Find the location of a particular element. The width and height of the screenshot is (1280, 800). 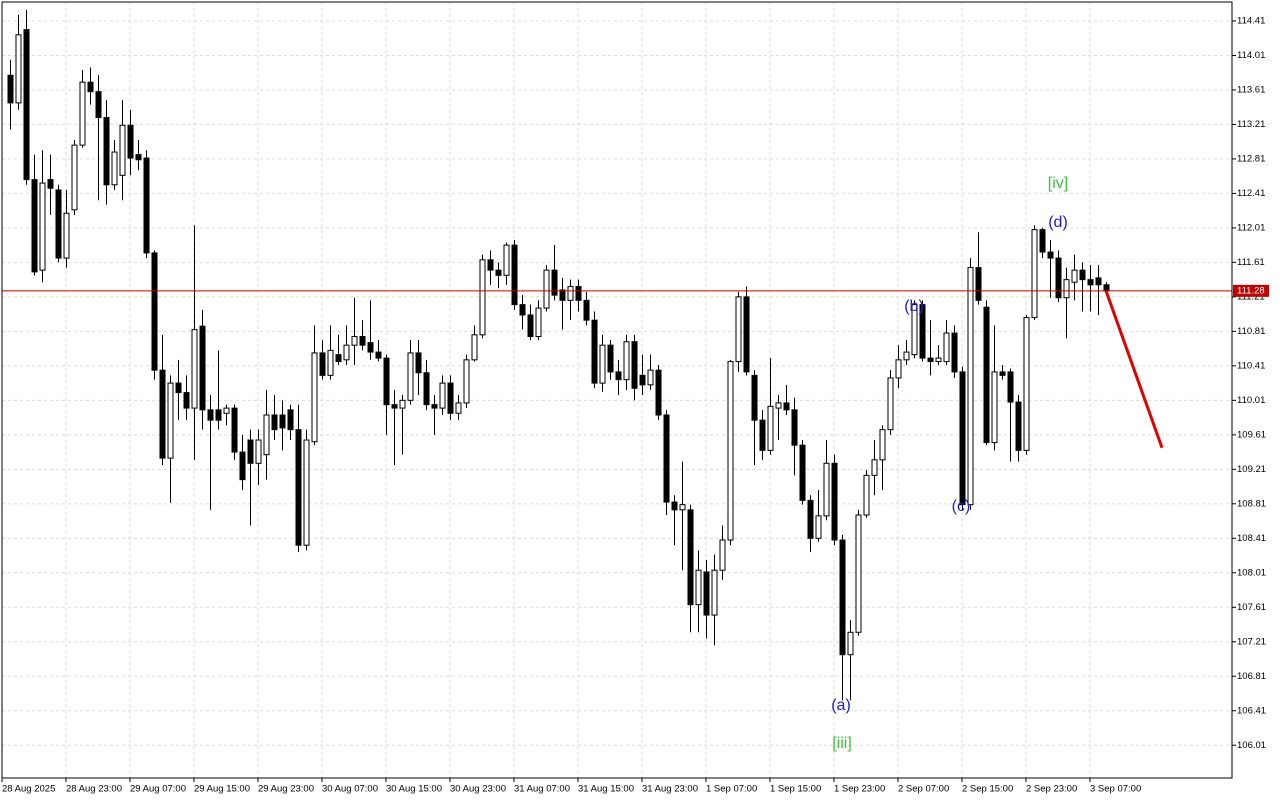

y-tick-label: 110.01 is located at coordinates (1251, 400).